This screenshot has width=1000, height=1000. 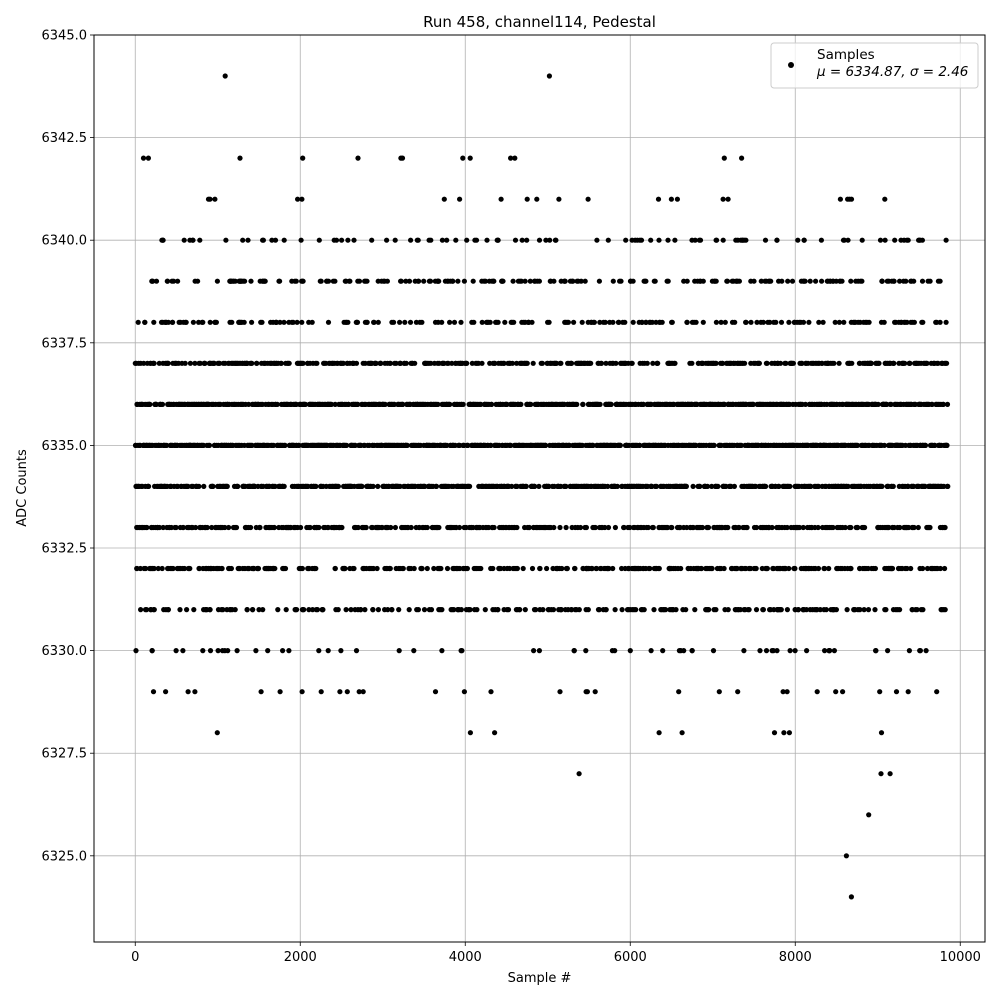 I want to click on x-tick-label: 8000, so click(x=795, y=957).